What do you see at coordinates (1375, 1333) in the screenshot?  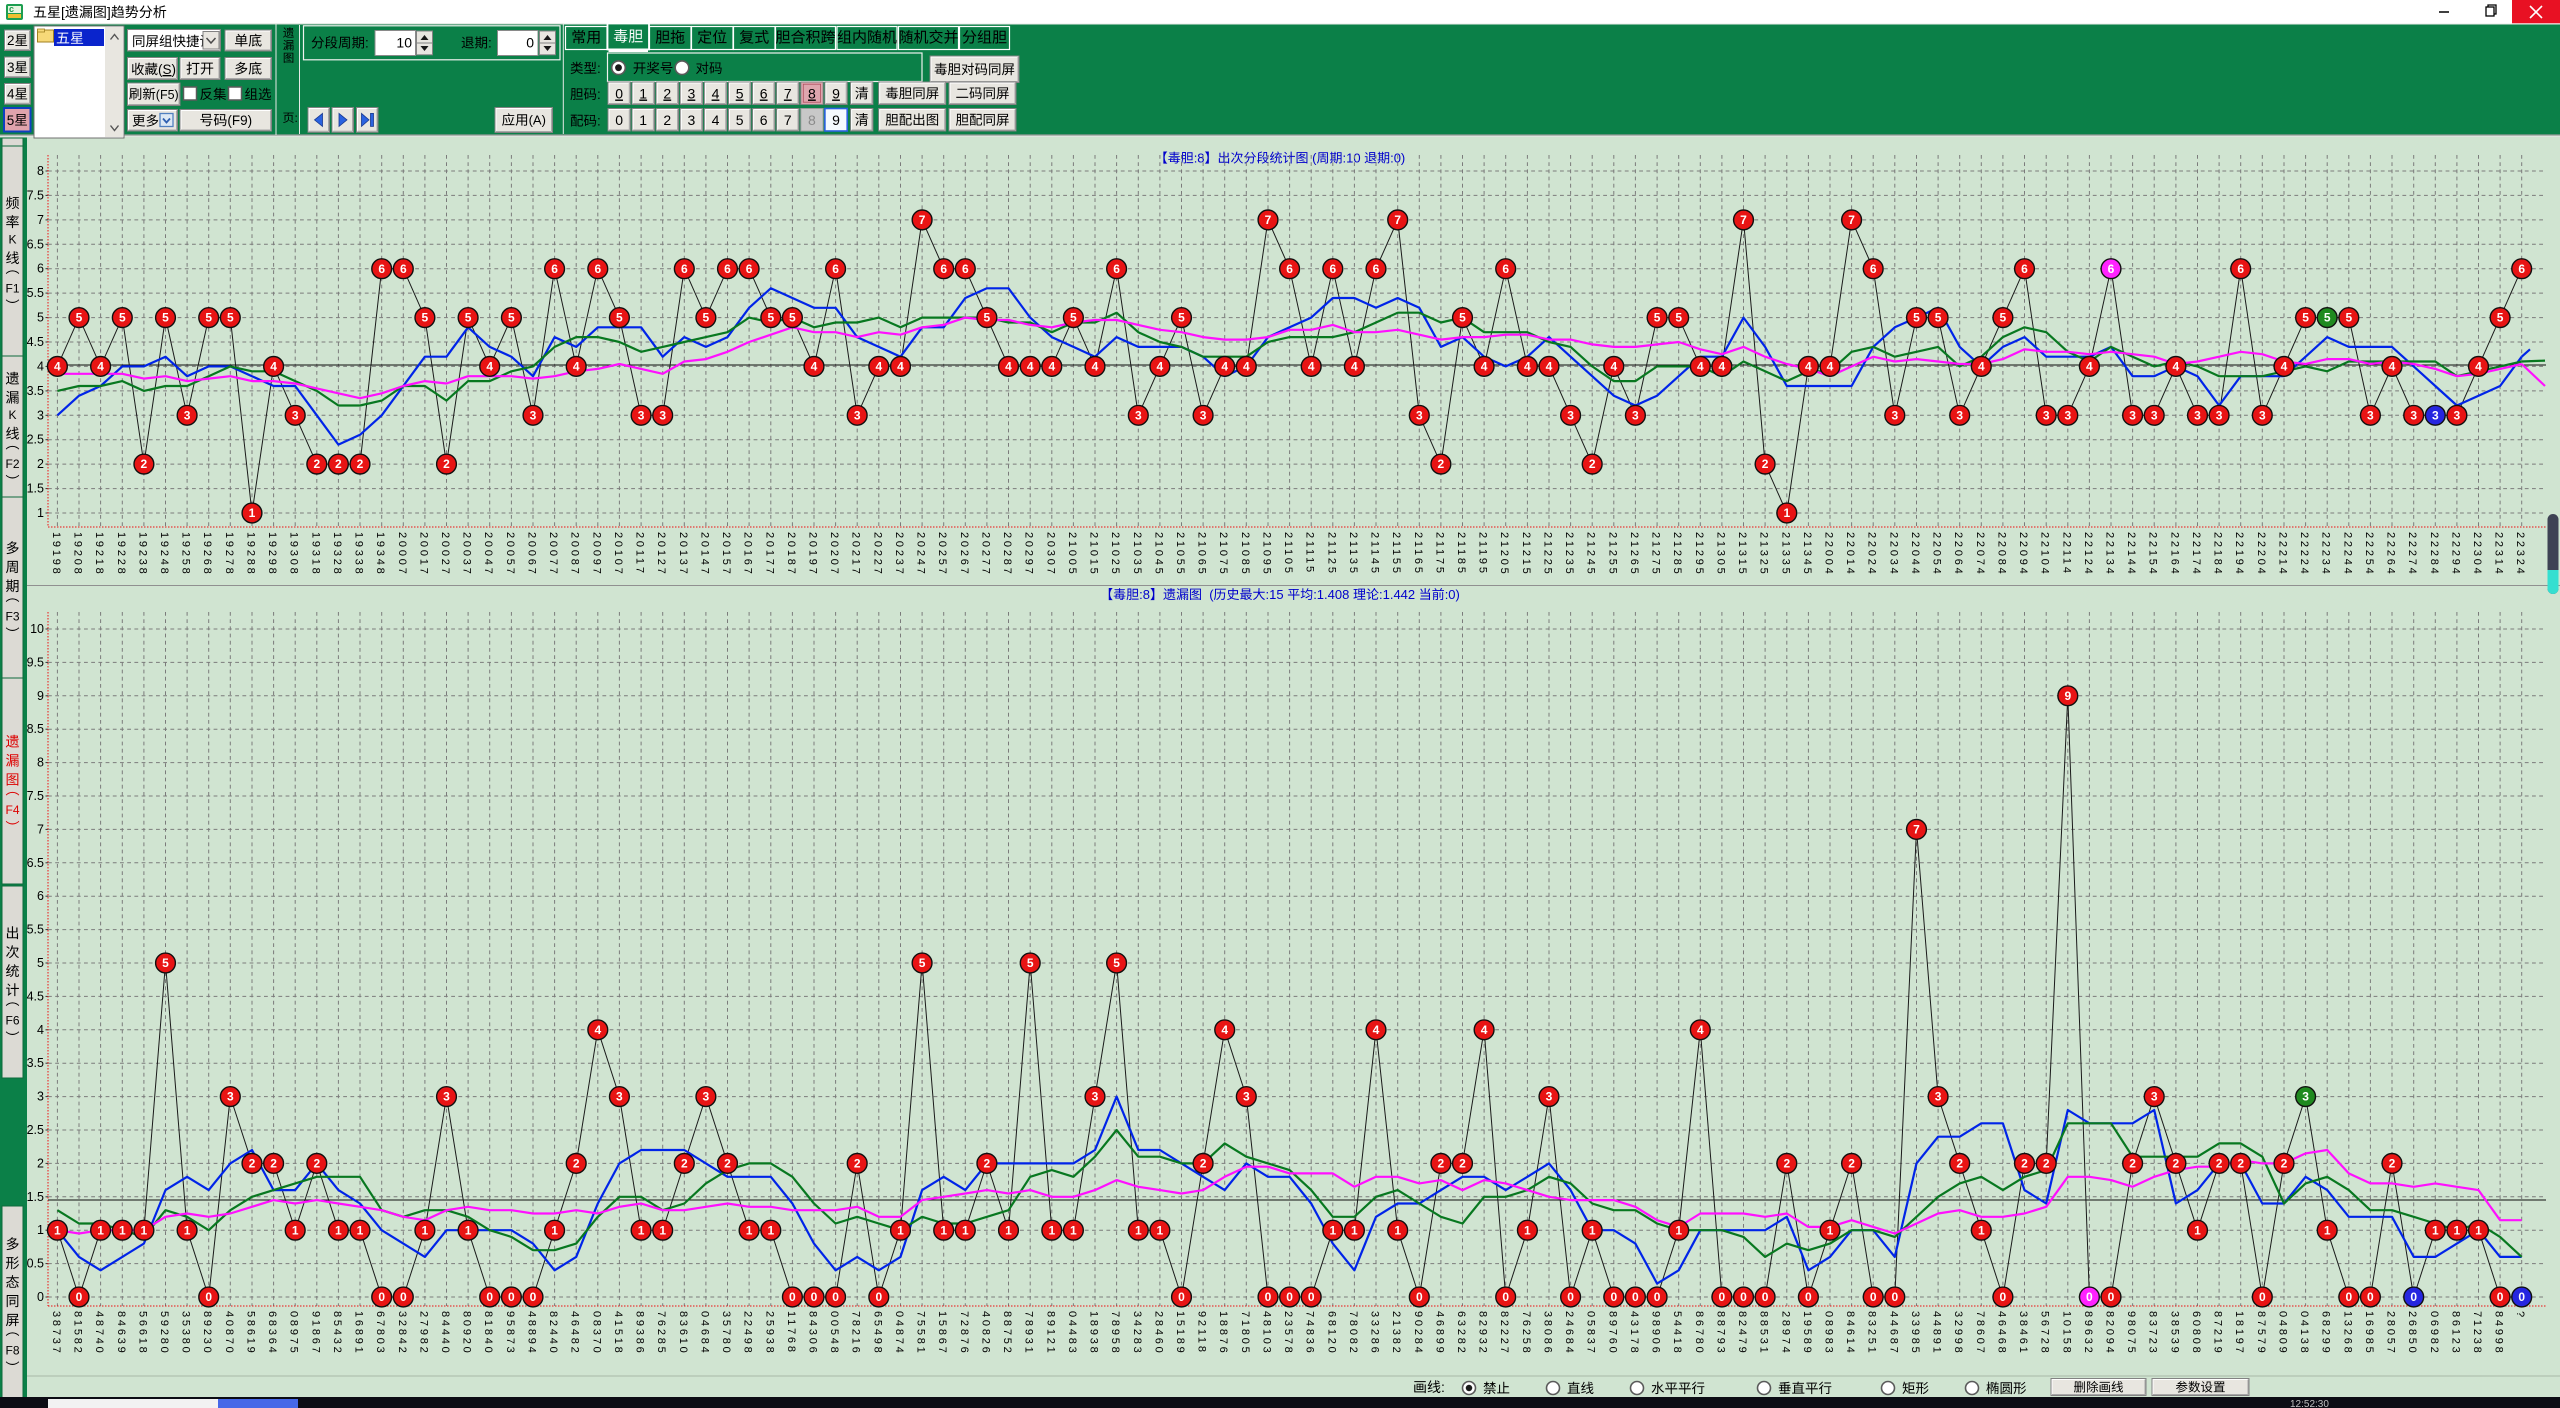 I see `svg-text: 33286` at bounding box center [1375, 1333].